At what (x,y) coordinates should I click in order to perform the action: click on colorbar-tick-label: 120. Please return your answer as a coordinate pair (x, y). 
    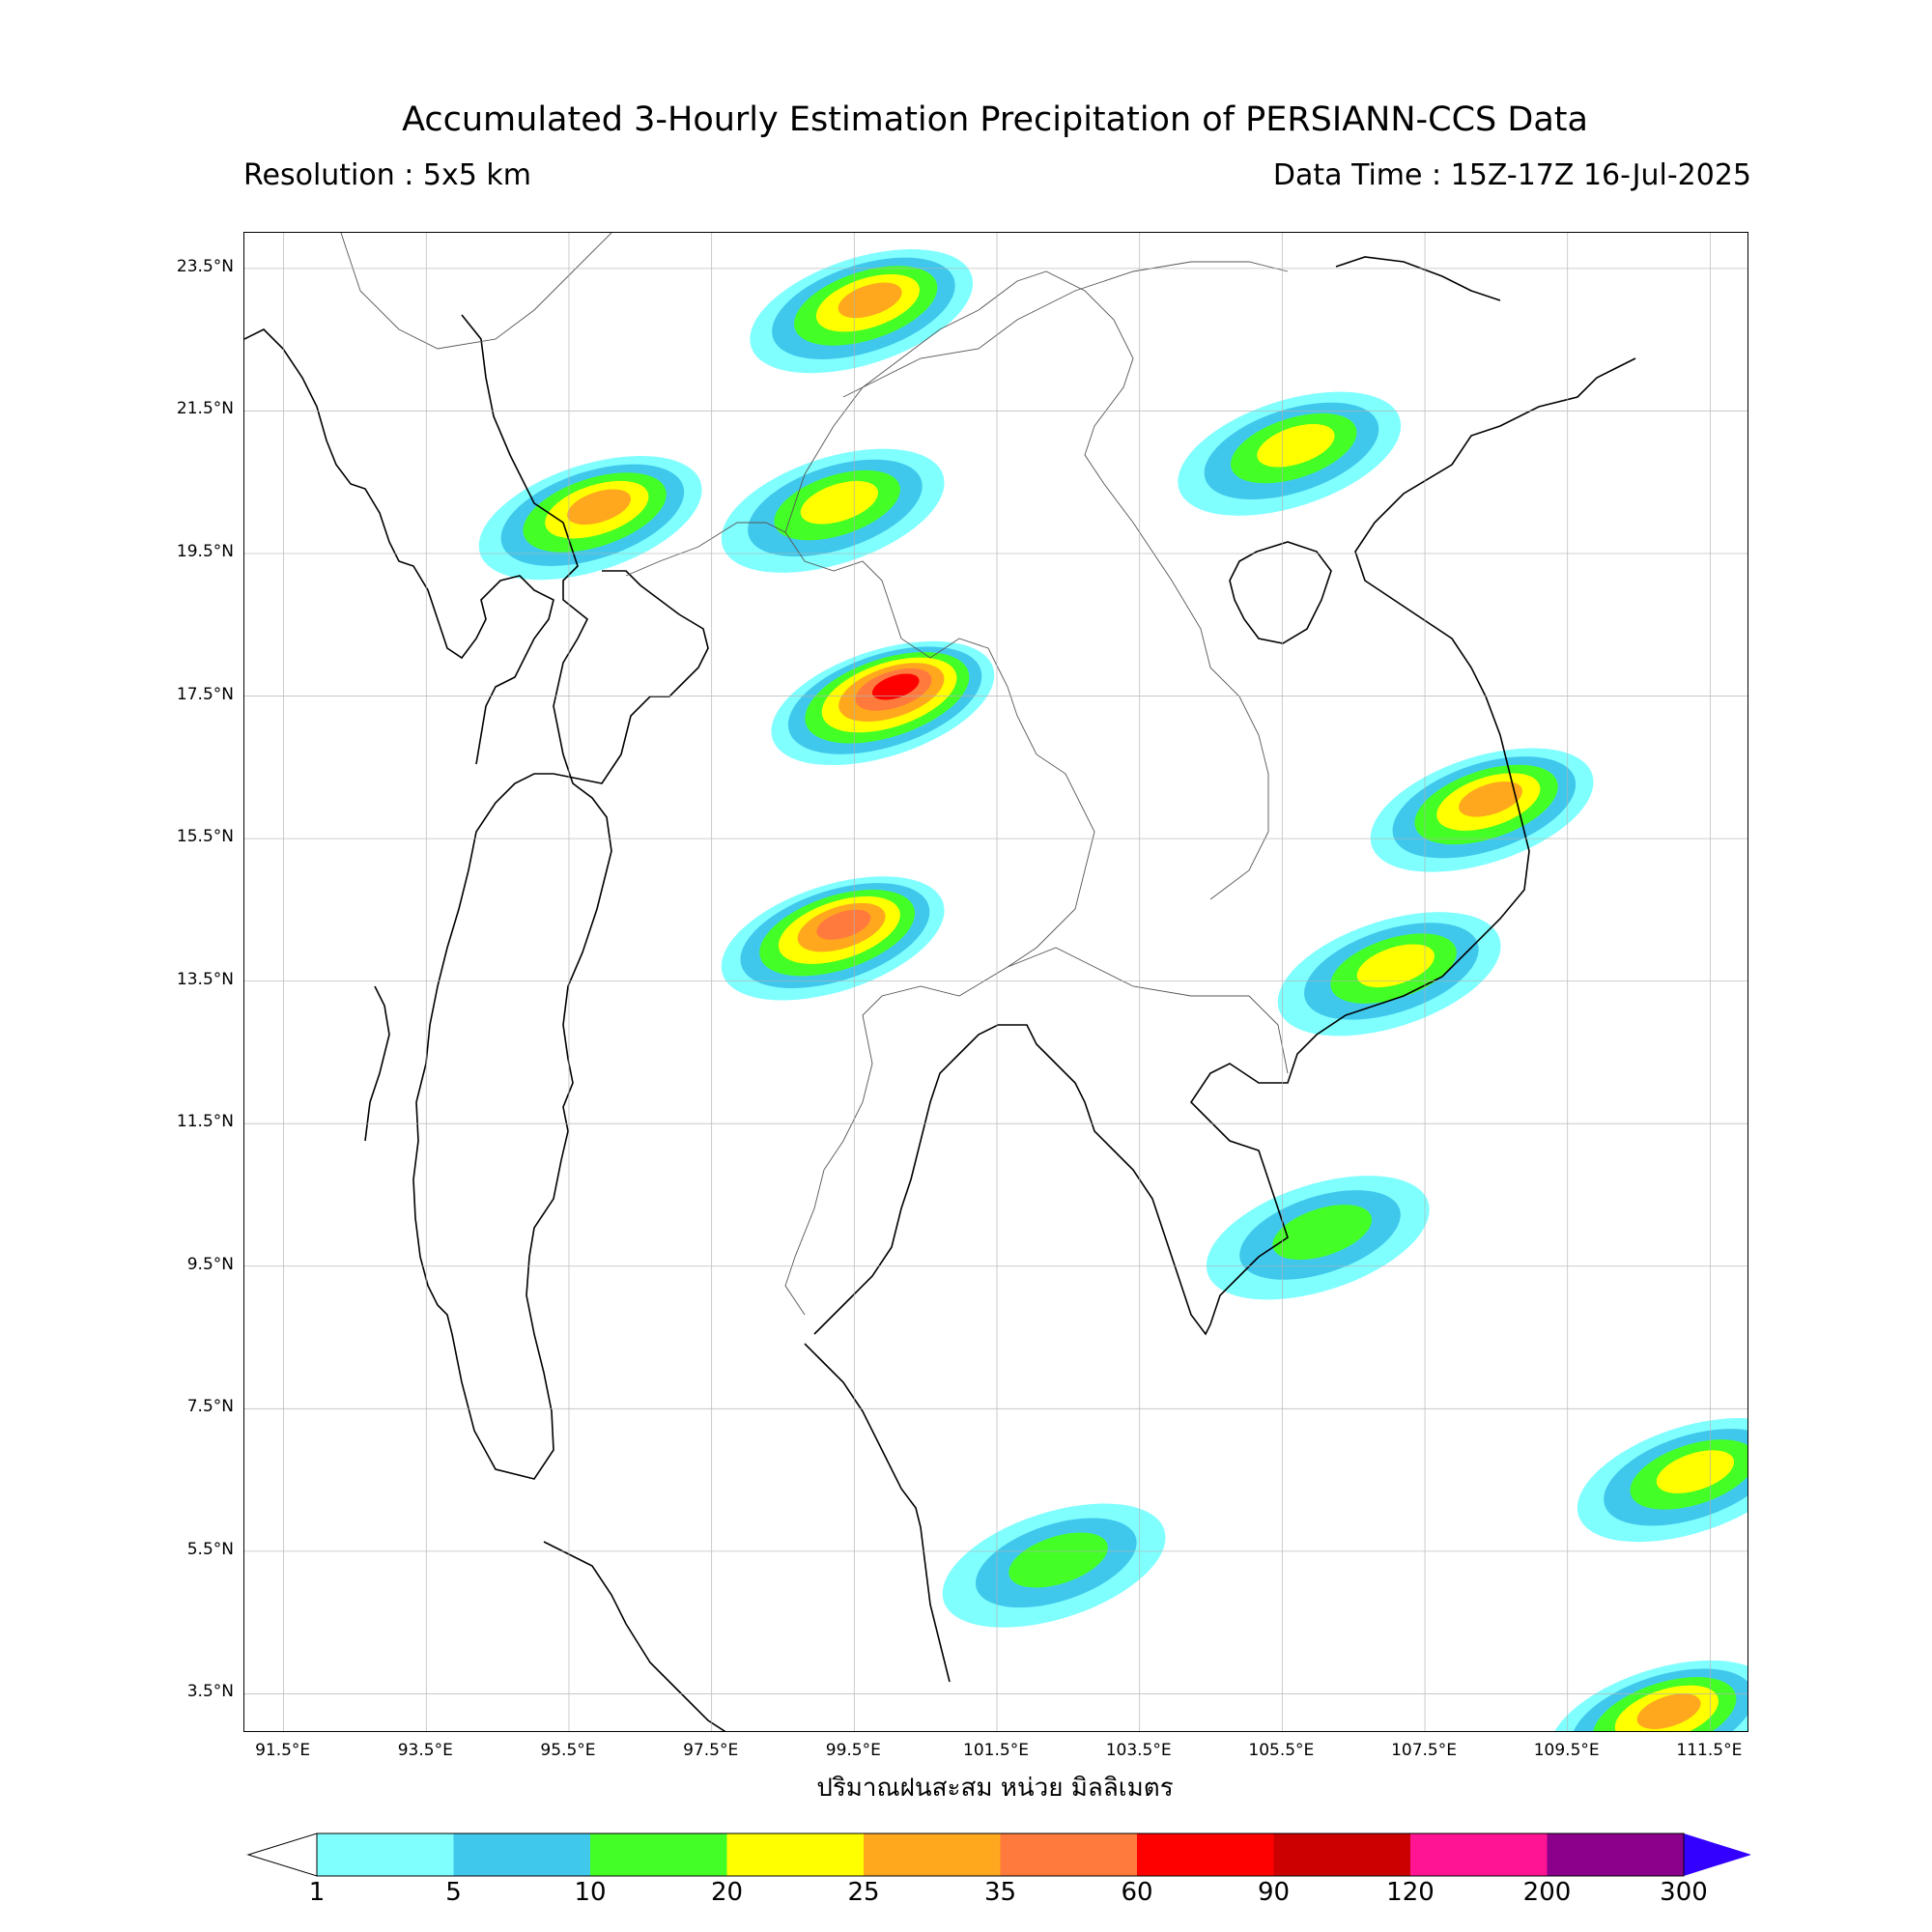
    Looking at the image, I should click on (1410, 1892).